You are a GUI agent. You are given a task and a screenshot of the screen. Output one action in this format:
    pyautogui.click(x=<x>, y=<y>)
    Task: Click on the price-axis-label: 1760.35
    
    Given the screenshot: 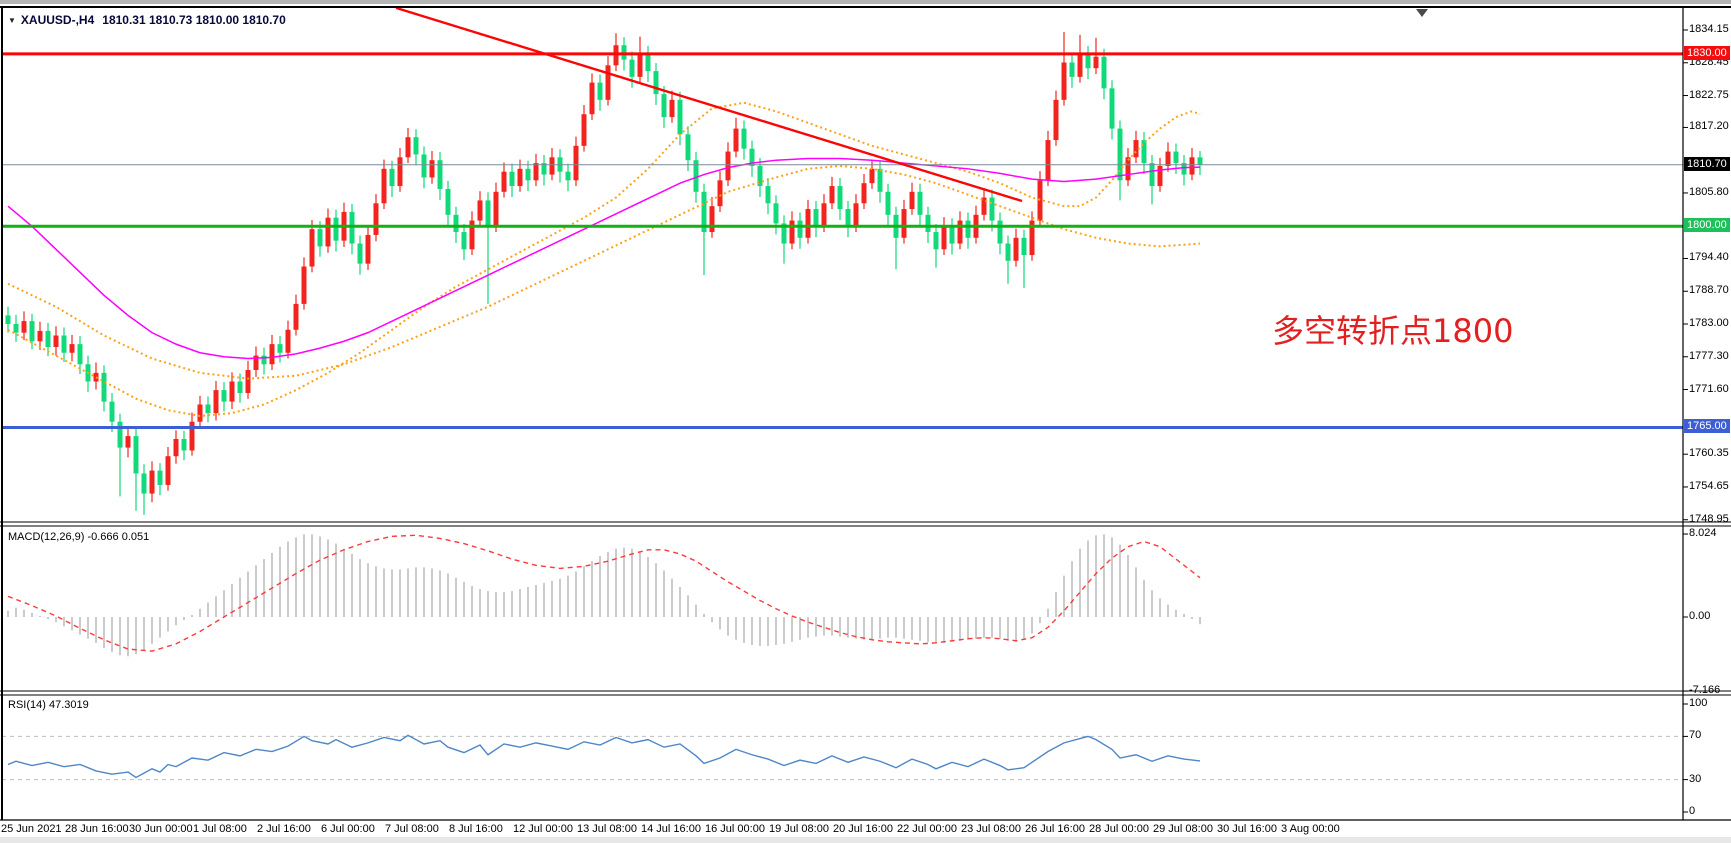 What is the action you would take?
    pyautogui.click(x=1709, y=453)
    